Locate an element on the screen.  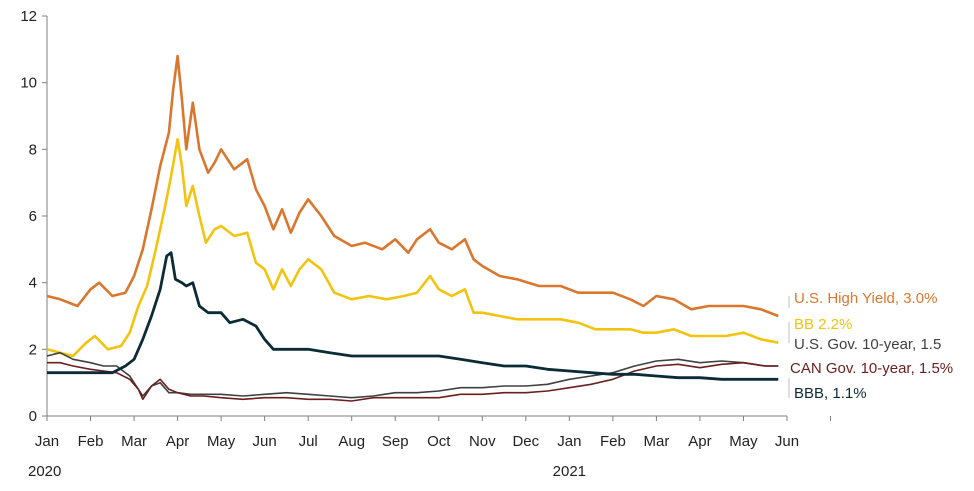
y-tick-label: 8 is located at coordinates (33, 149).